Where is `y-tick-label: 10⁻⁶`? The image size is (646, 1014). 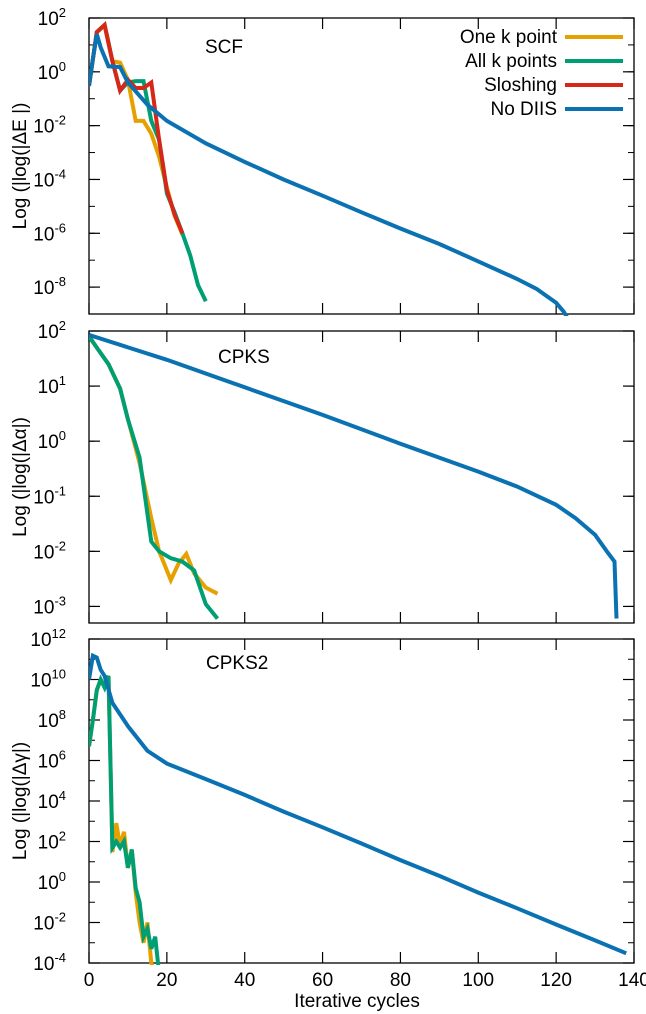 y-tick-label: 10⁻⁶ is located at coordinates (49, 232).